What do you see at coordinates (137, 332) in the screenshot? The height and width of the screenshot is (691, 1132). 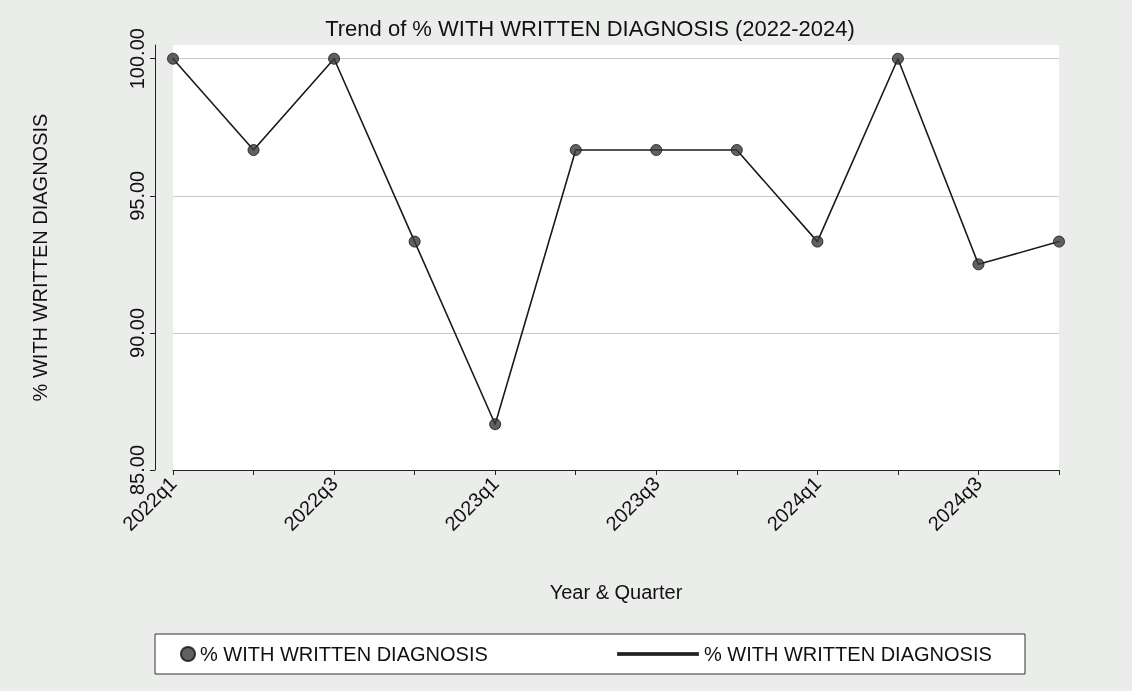 I see `y-tick-label: 90.00` at bounding box center [137, 332].